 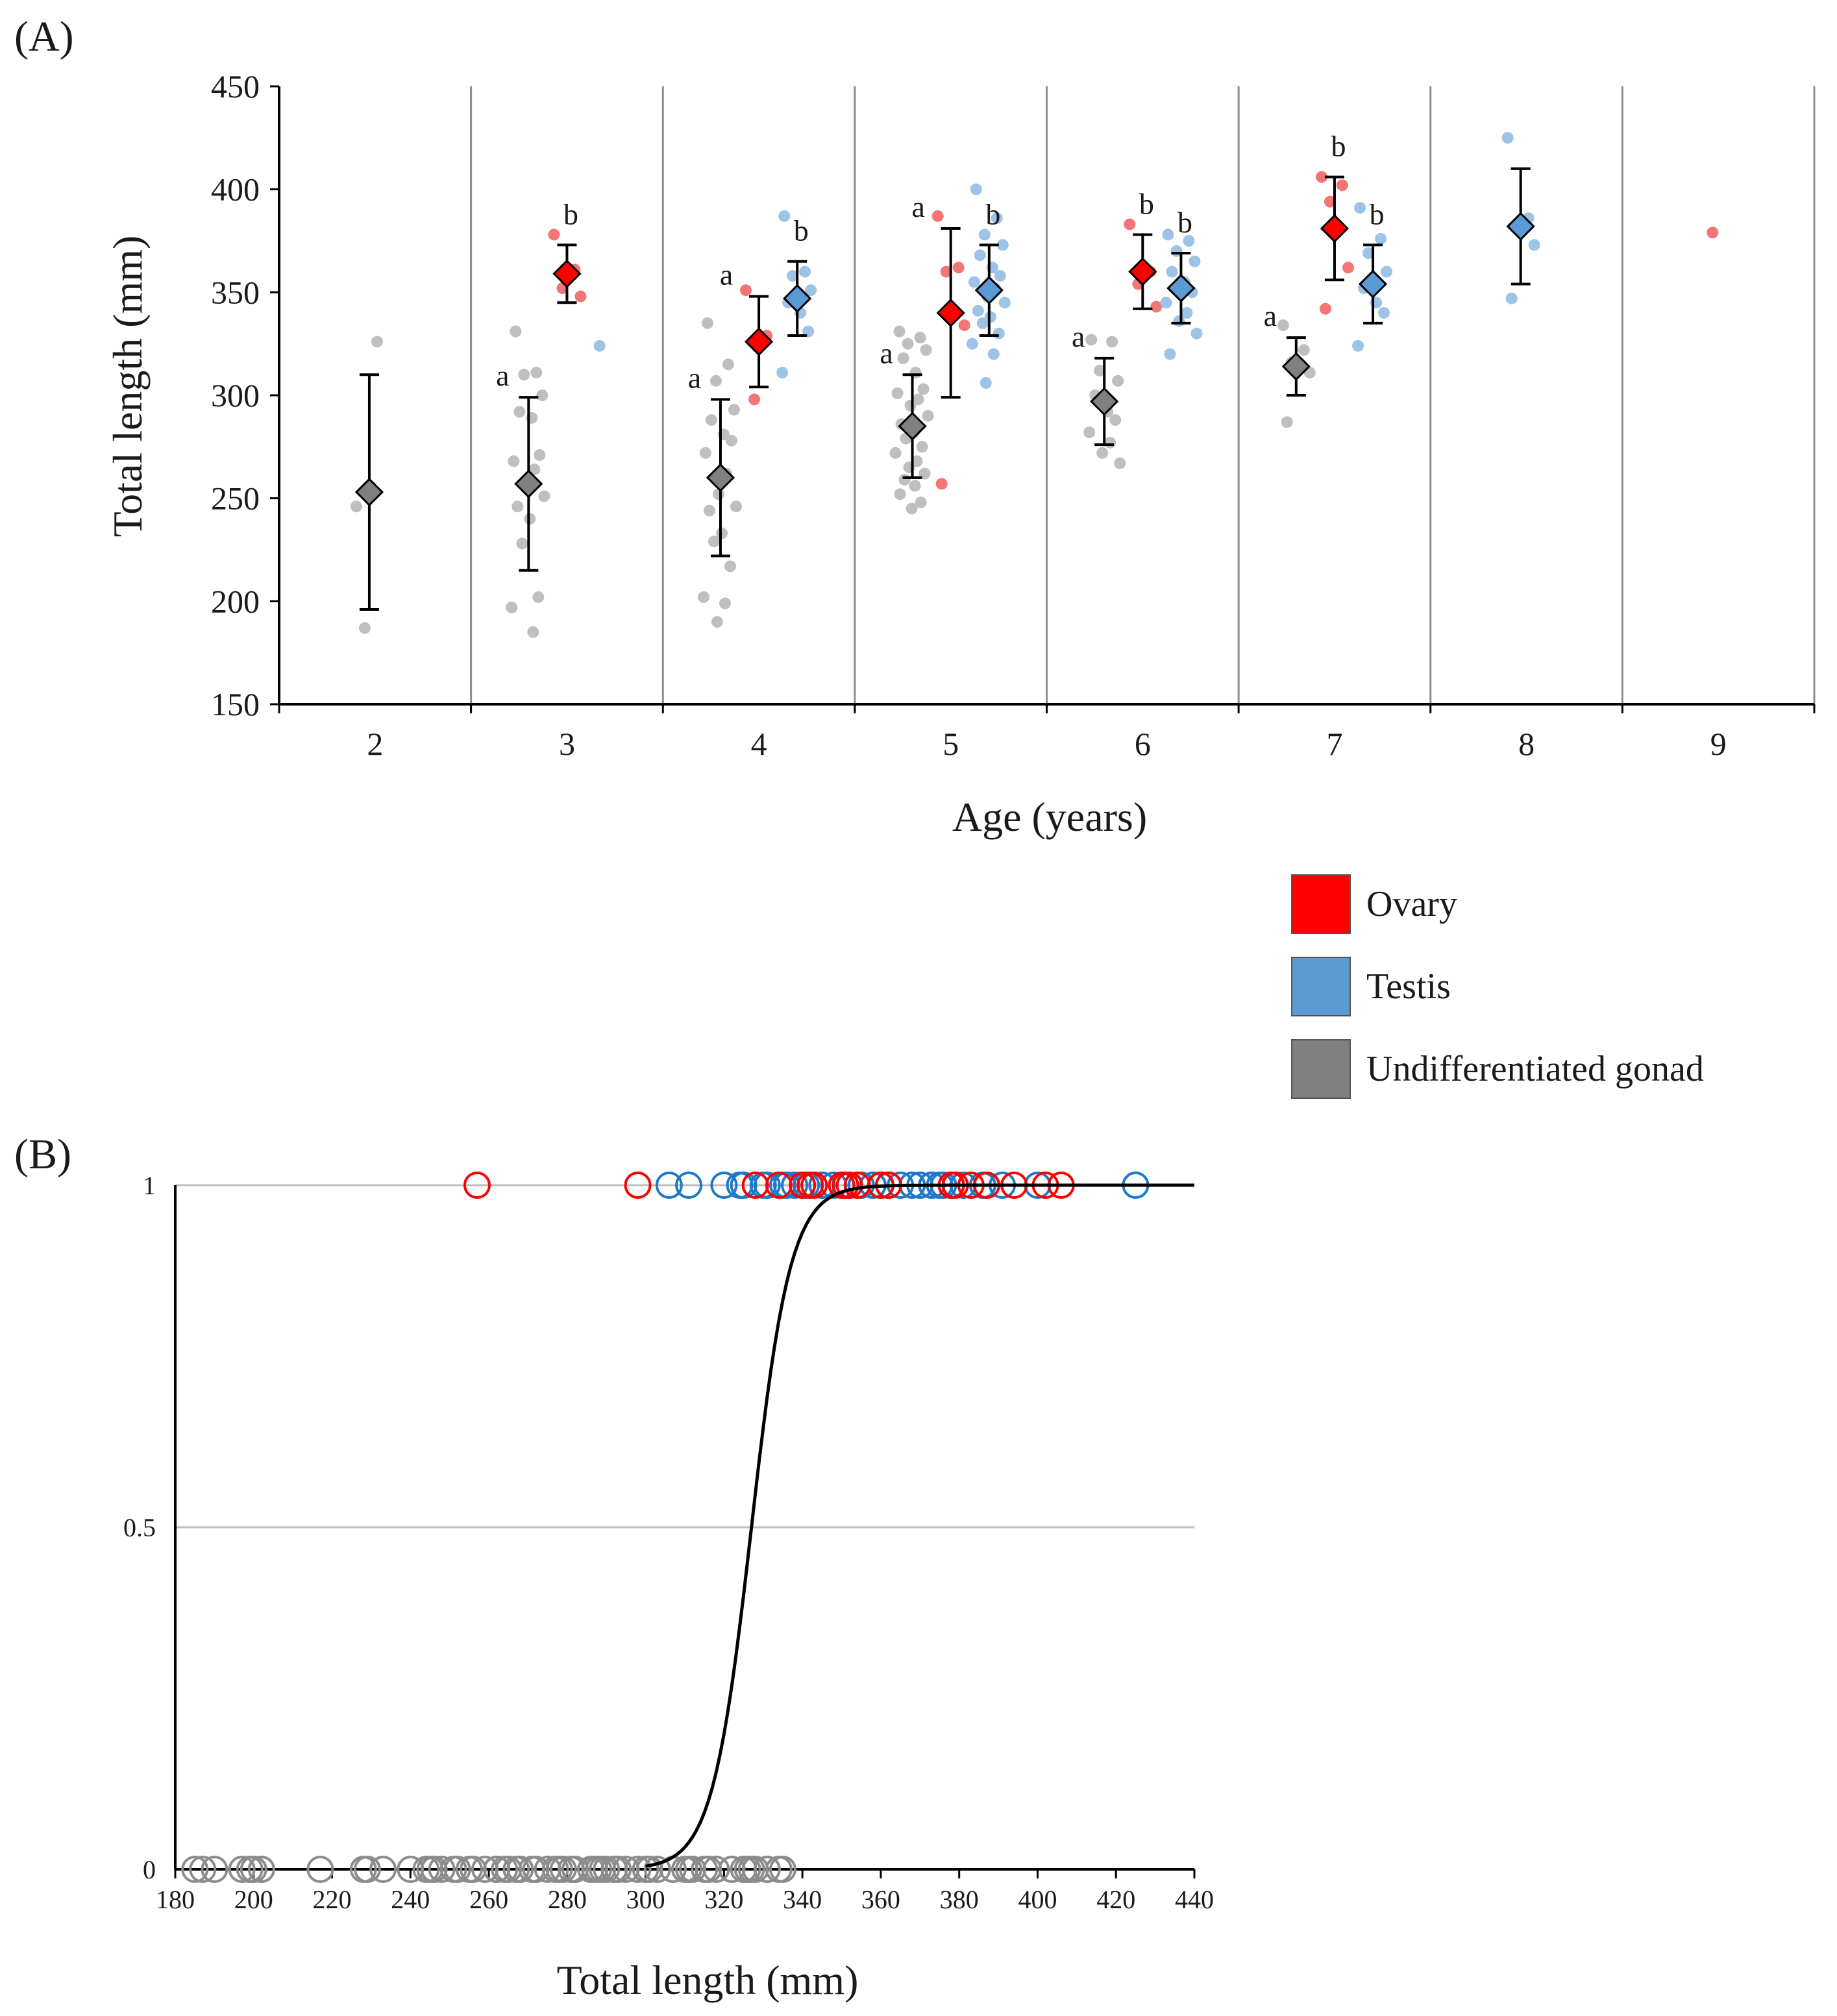 I want to click on y-tick-label: 0, so click(x=149, y=1870).